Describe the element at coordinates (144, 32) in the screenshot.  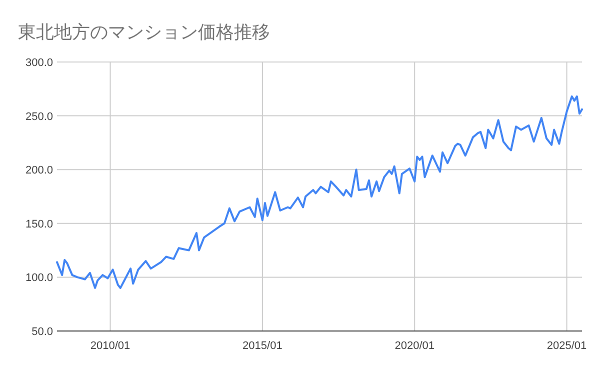
I see `chart-title: 東北地方のマンション価格推移` at that location.